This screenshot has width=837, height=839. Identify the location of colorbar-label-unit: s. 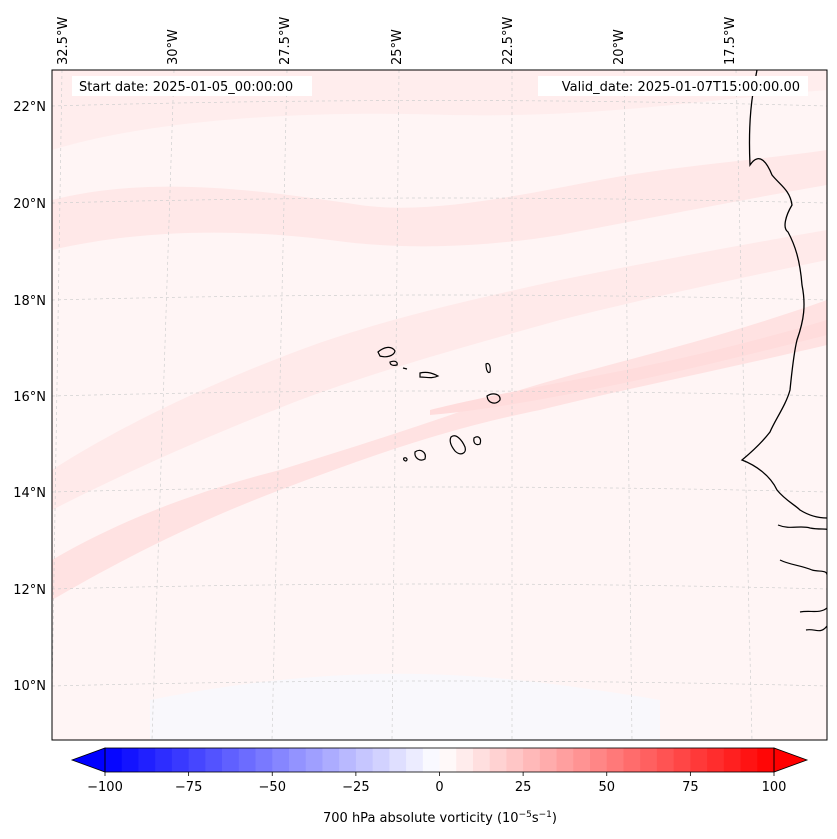
(535, 818).